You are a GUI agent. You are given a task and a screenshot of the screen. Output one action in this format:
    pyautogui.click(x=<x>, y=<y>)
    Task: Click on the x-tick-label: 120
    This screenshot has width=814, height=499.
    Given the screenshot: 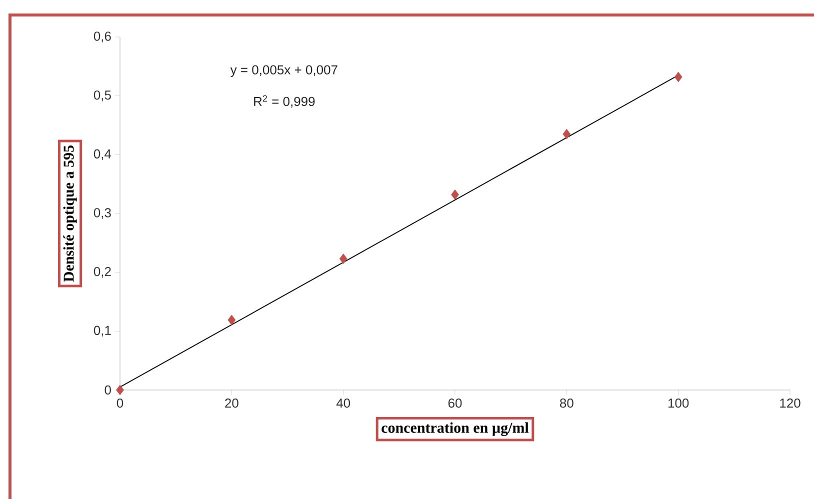 What is the action you would take?
    pyautogui.click(x=790, y=403)
    